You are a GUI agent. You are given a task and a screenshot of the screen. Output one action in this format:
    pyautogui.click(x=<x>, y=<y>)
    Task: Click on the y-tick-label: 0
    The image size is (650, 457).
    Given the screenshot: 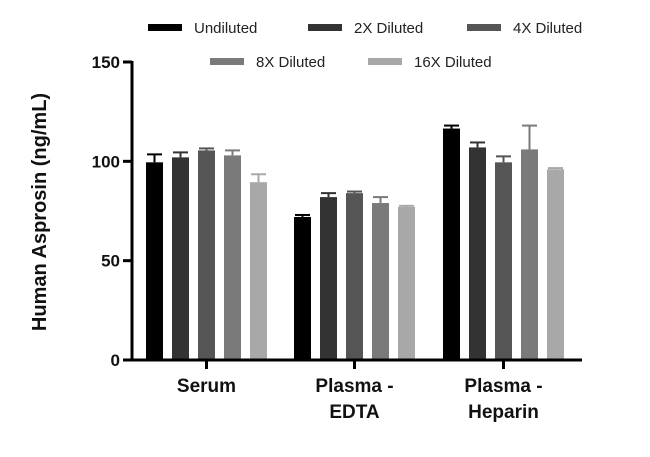 What is the action you would take?
    pyautogui.click(x=115, y=360)
    